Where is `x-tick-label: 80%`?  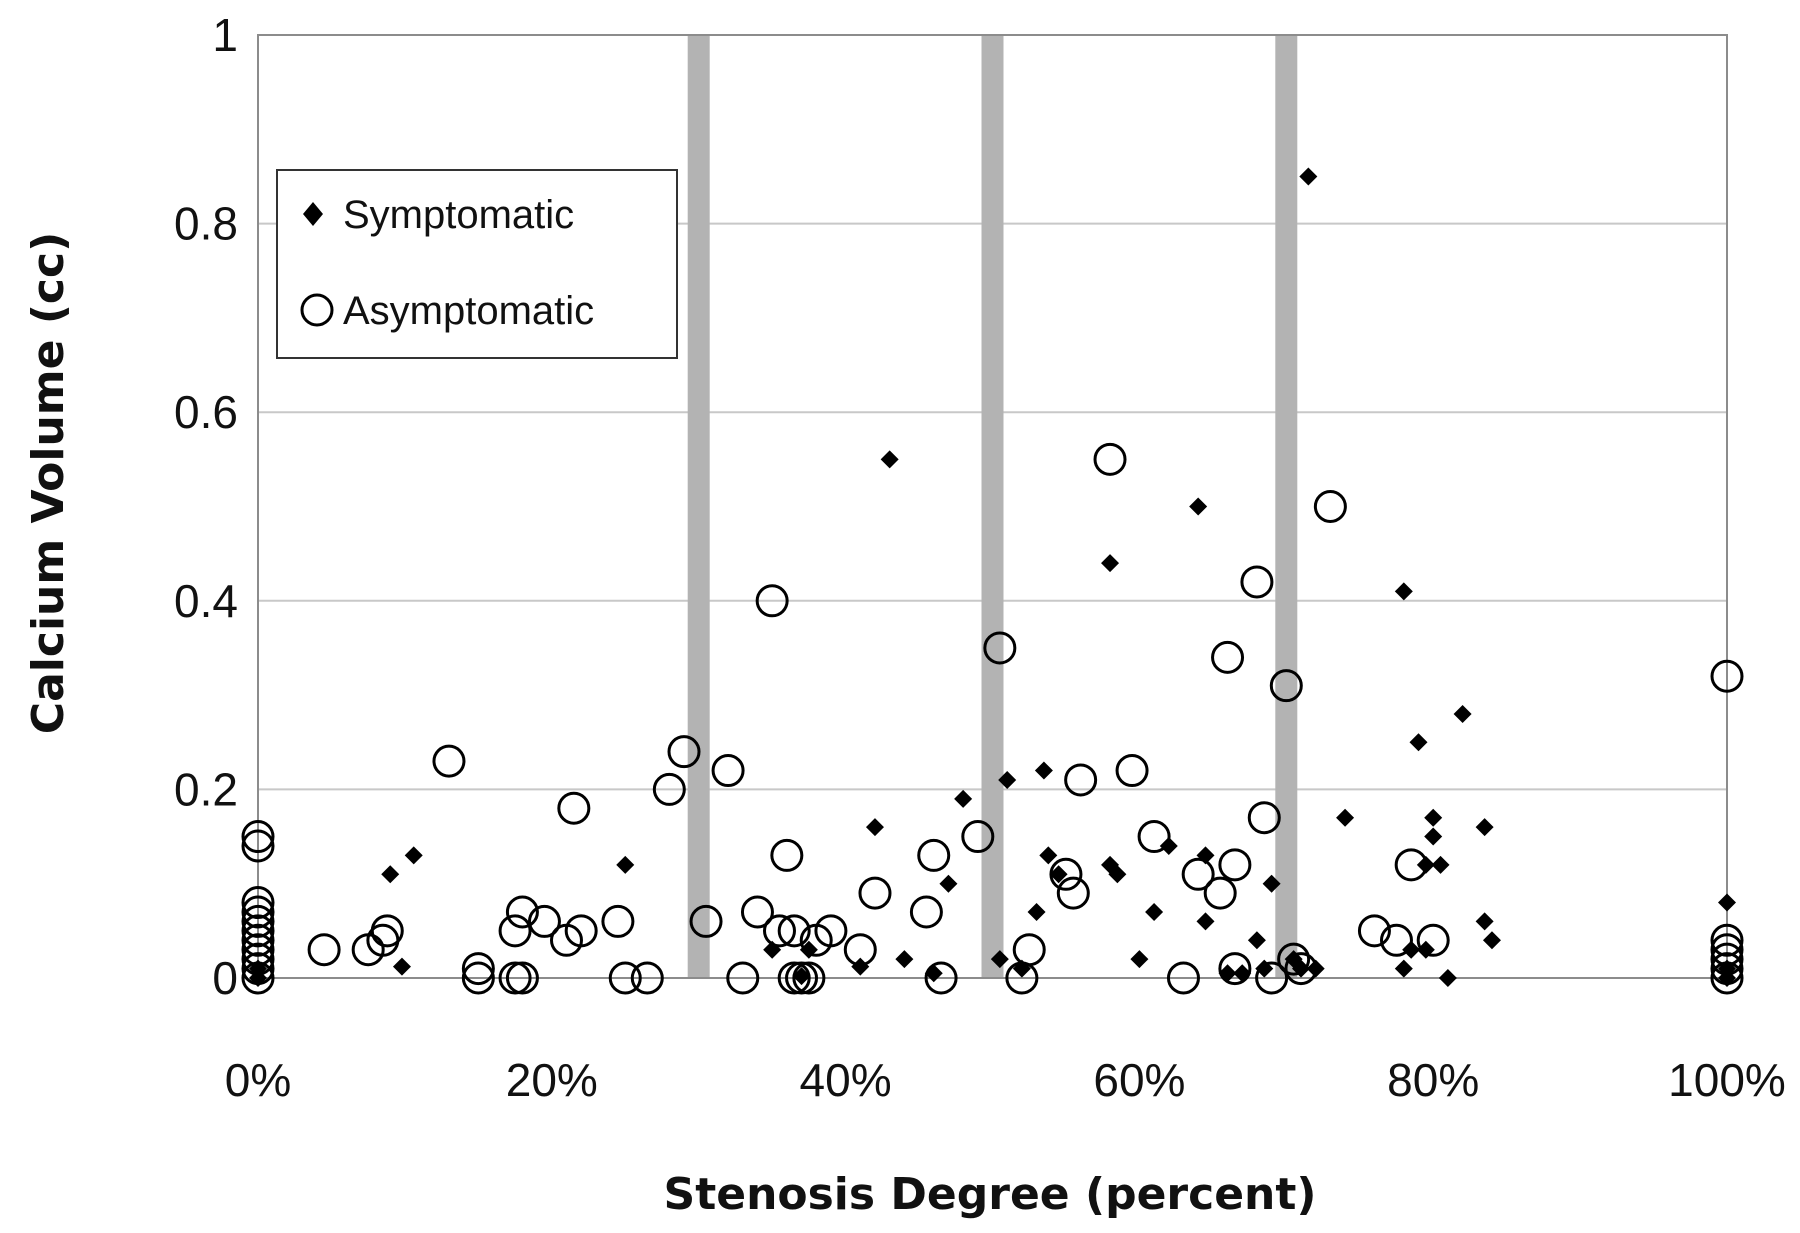
x-tick-label: 80% is located at coordinates (1433, 1080).